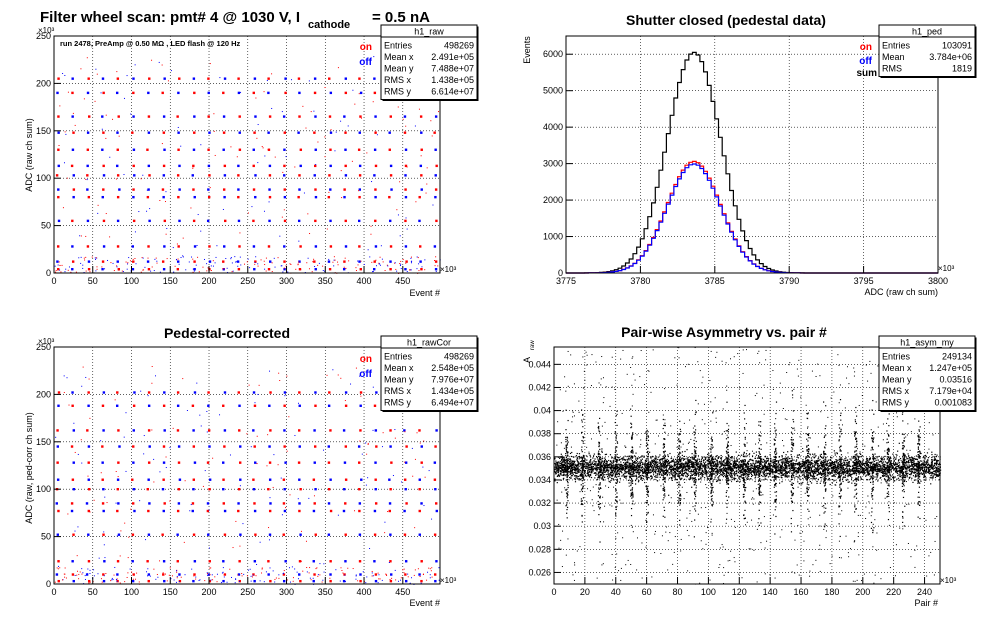  Describe the element at coordinates (553, 164) in the screenshot. I see `ped-y-tick-label-3: 3000` at that location.